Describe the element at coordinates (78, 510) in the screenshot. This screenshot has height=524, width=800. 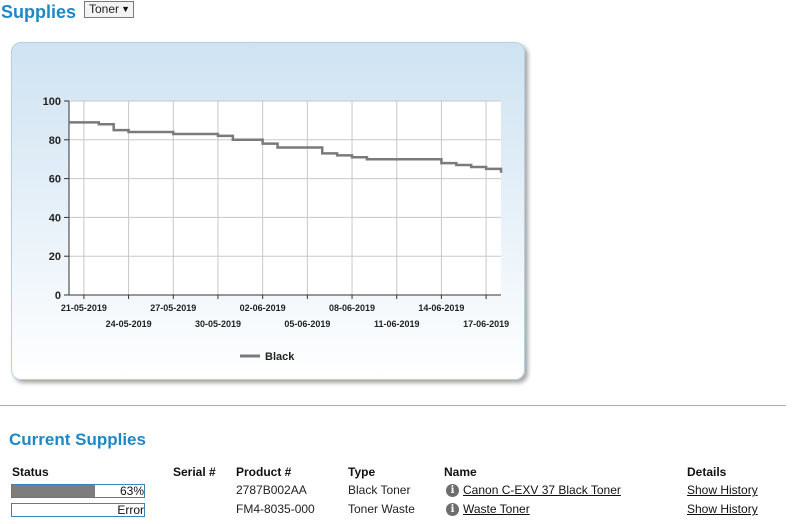
I see `status-bar-waste-toner: Error` at that location.